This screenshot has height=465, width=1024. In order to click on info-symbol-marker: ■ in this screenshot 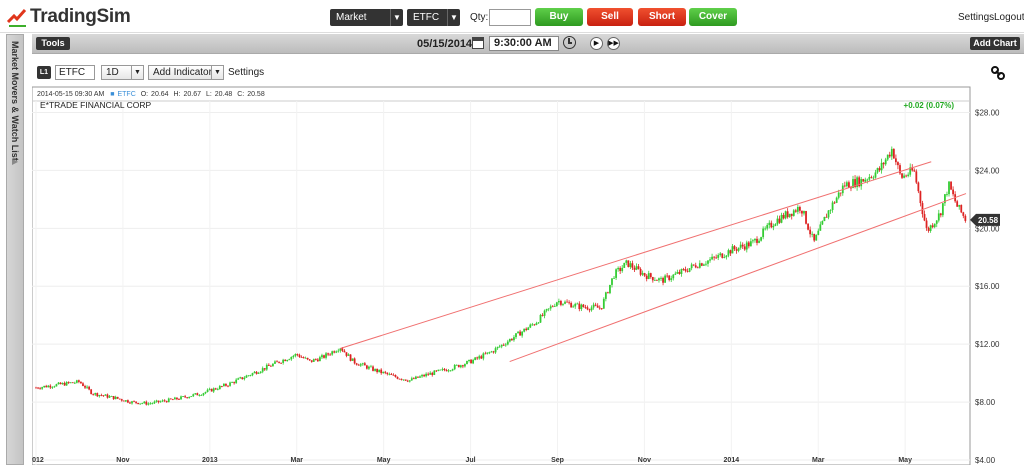, I will do `click(112, 94)`.